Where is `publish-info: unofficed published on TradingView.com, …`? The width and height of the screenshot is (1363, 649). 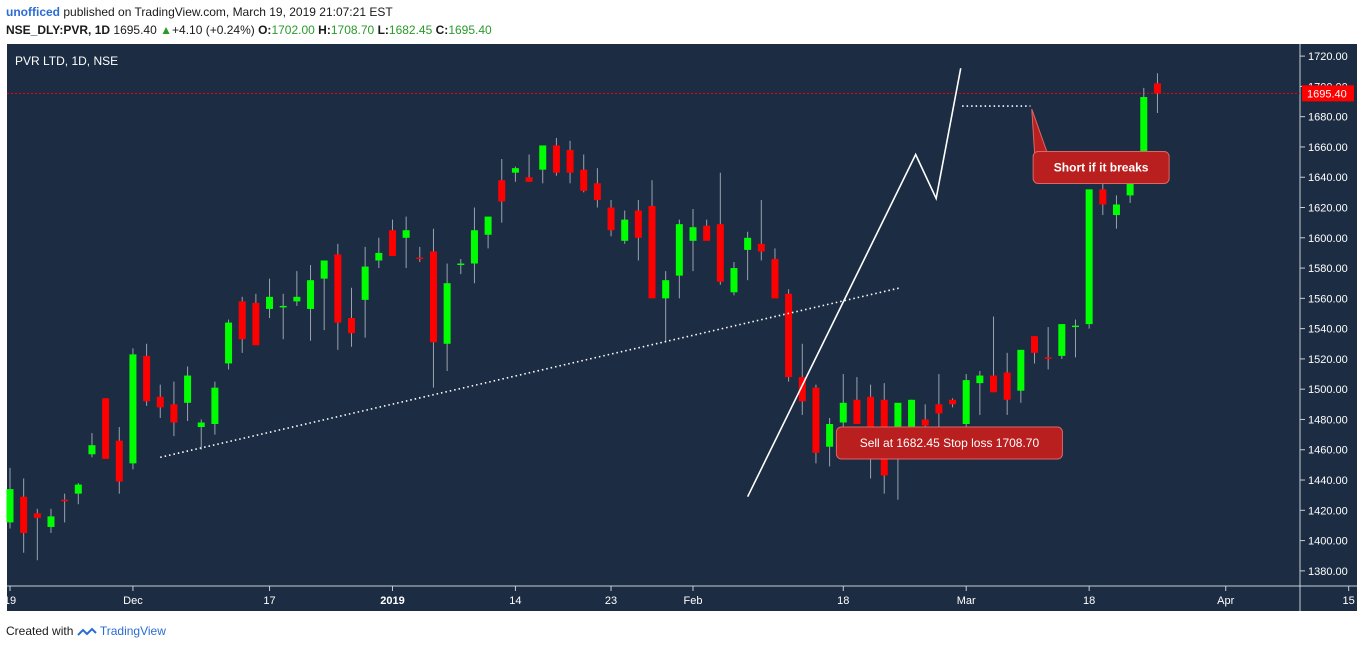 publish-info: unofficed published on TradingView.com, … is located at coordinates (199, 12).